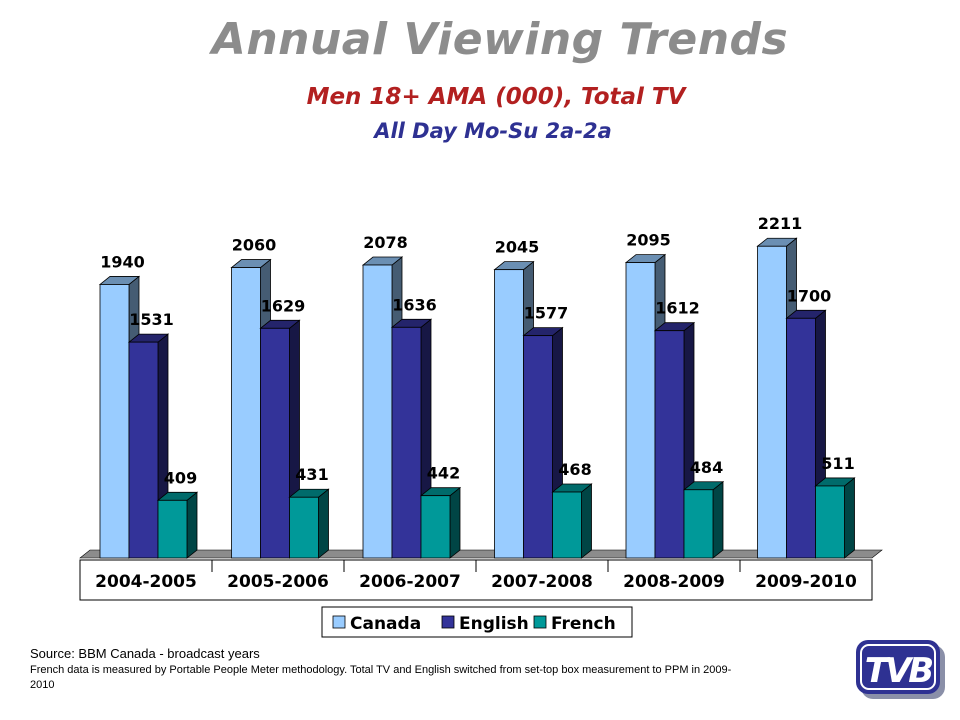 The image size is (960, 720). I want to click on data-label-french-2004-2005: 409, so click(180, 477).